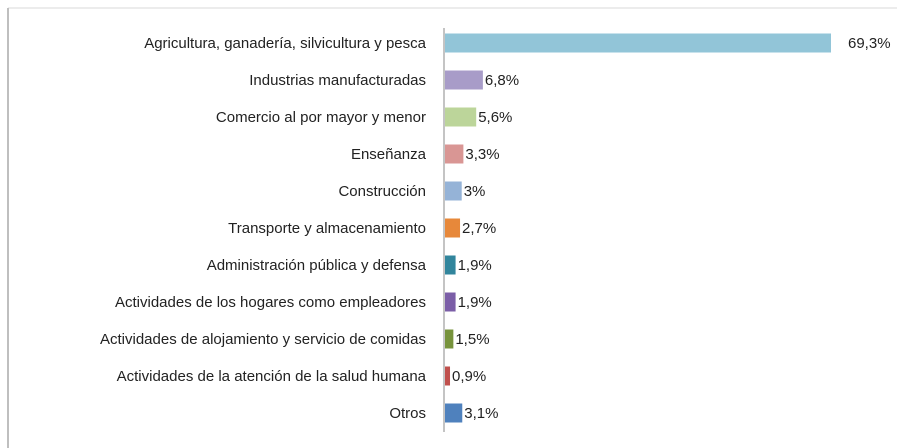 This screenshot has width=897, height=448. Describe the element at coordinates (482, 154) in the screenshot. I see `value-label: 3,3%` at that location.